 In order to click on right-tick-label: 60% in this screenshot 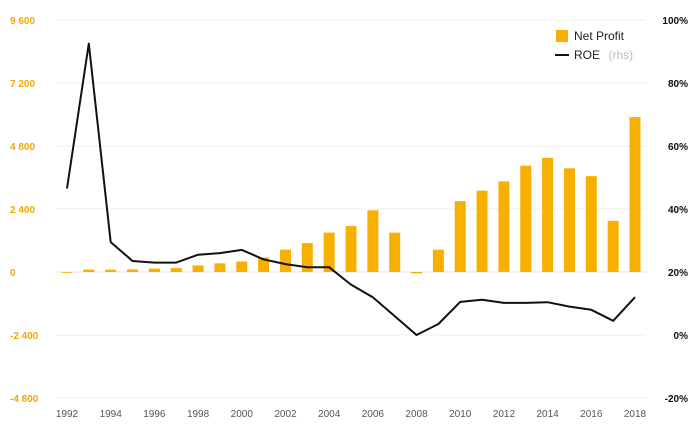, I will do `click(678, 147)`.